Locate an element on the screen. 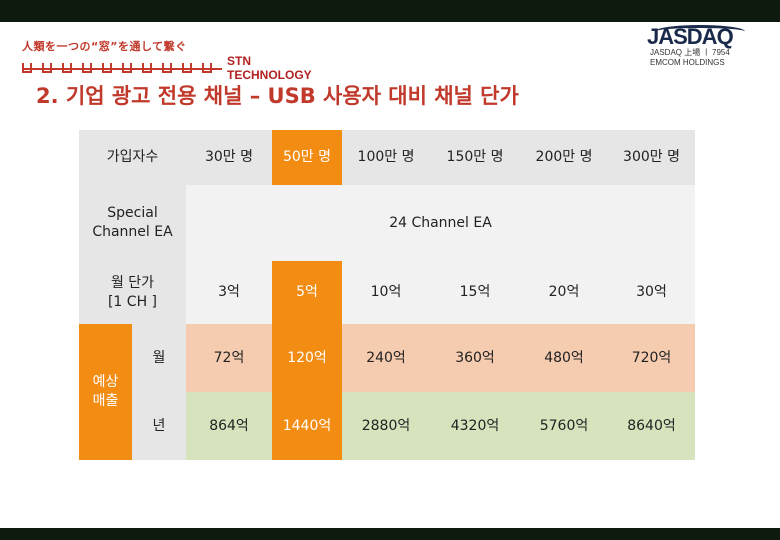  monthly-col-5: 480억 is located at coordinates (564, 358).